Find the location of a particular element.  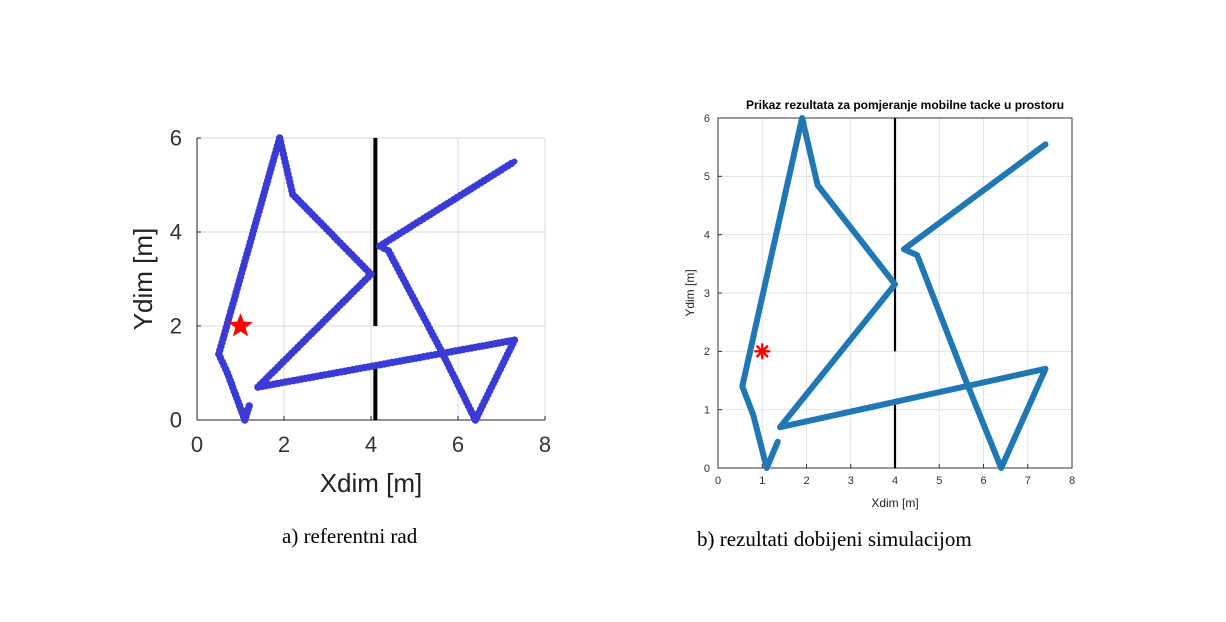

x-tick-label: 3 is located at coordinates (851, 481).